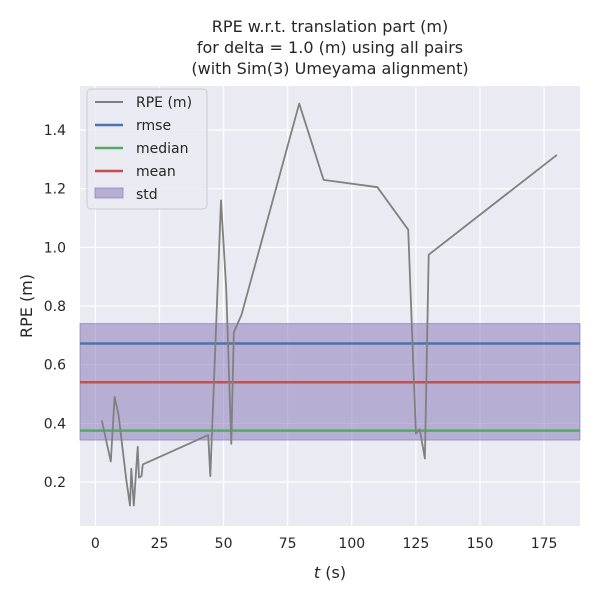 This screenshot has width=600, height=600. I want to click on y-axis-label: RPE (m), so click(26, 306).